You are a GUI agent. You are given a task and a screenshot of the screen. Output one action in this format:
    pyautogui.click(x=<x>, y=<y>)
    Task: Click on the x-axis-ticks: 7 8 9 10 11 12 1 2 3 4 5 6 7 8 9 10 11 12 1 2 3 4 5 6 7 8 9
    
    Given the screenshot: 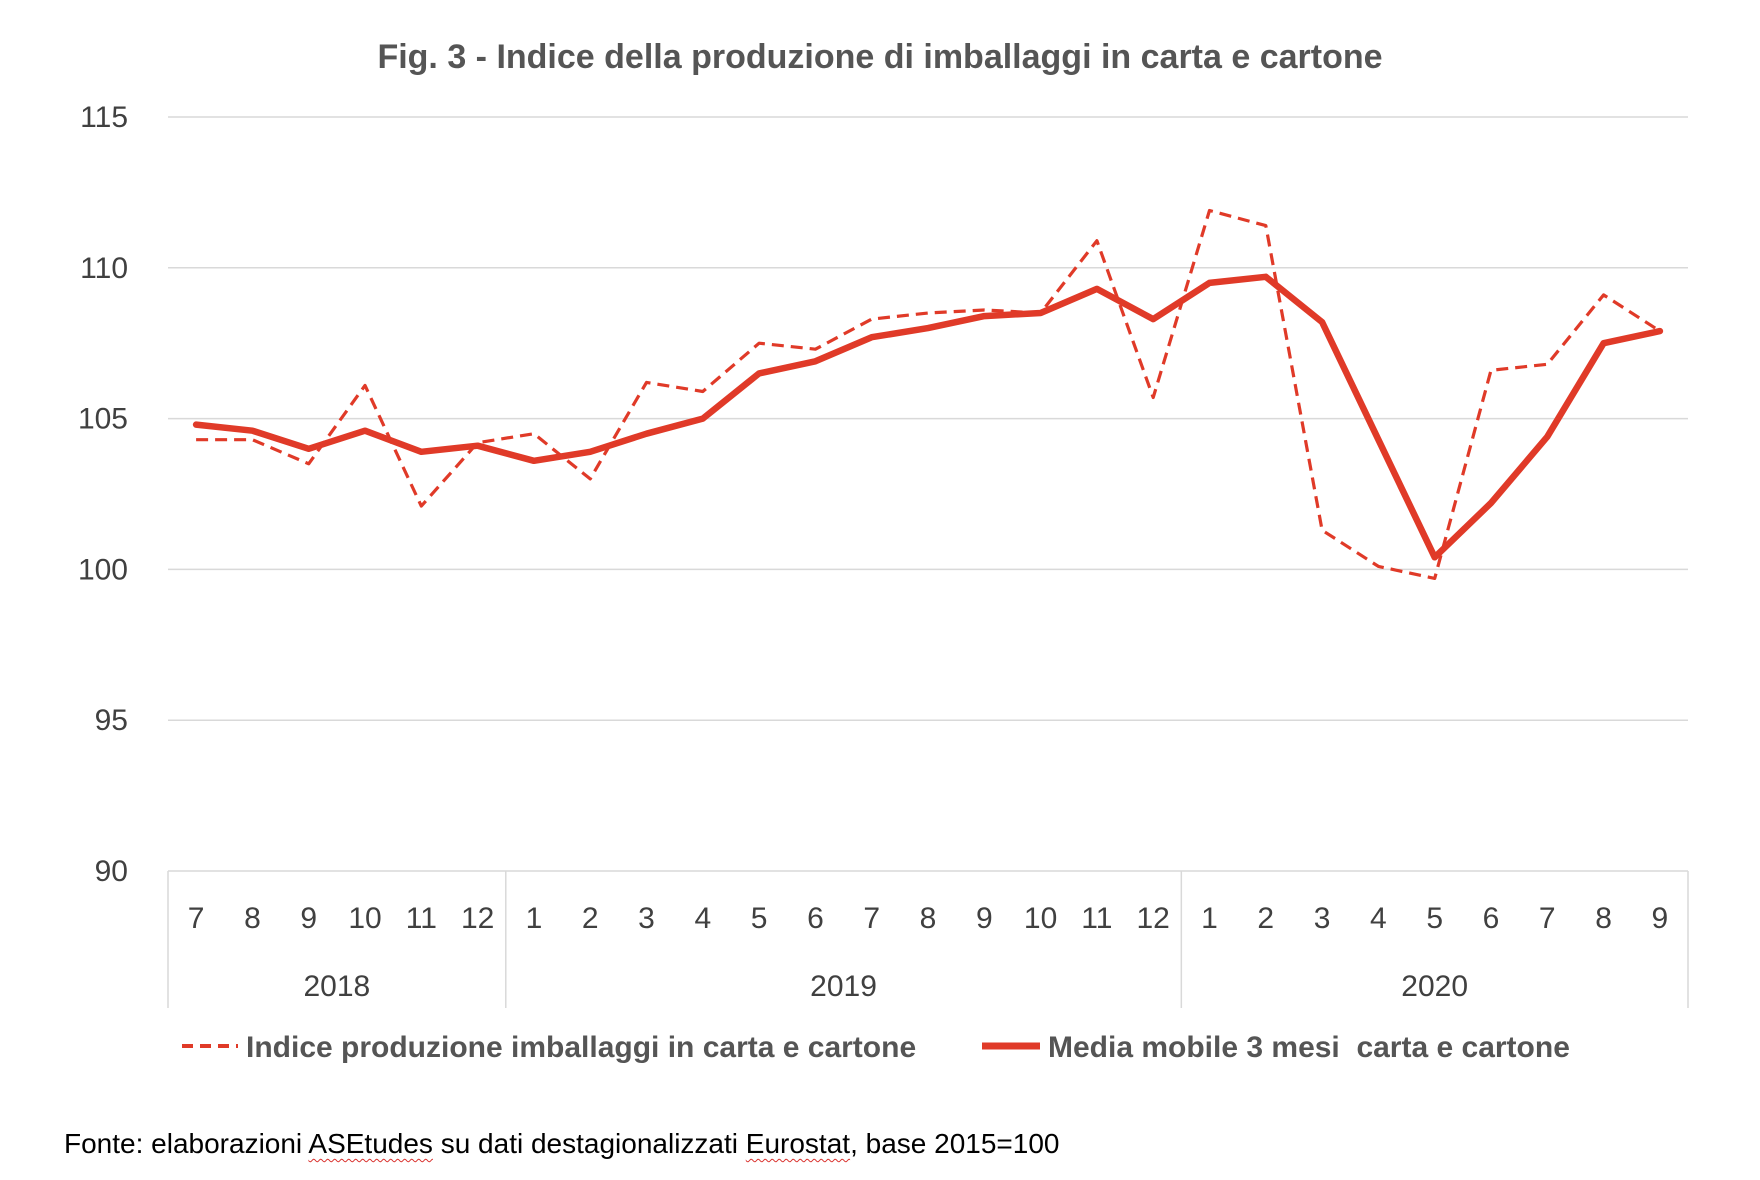 What is the action you would take?
    pyautogui.click(x=928, y=918)
    